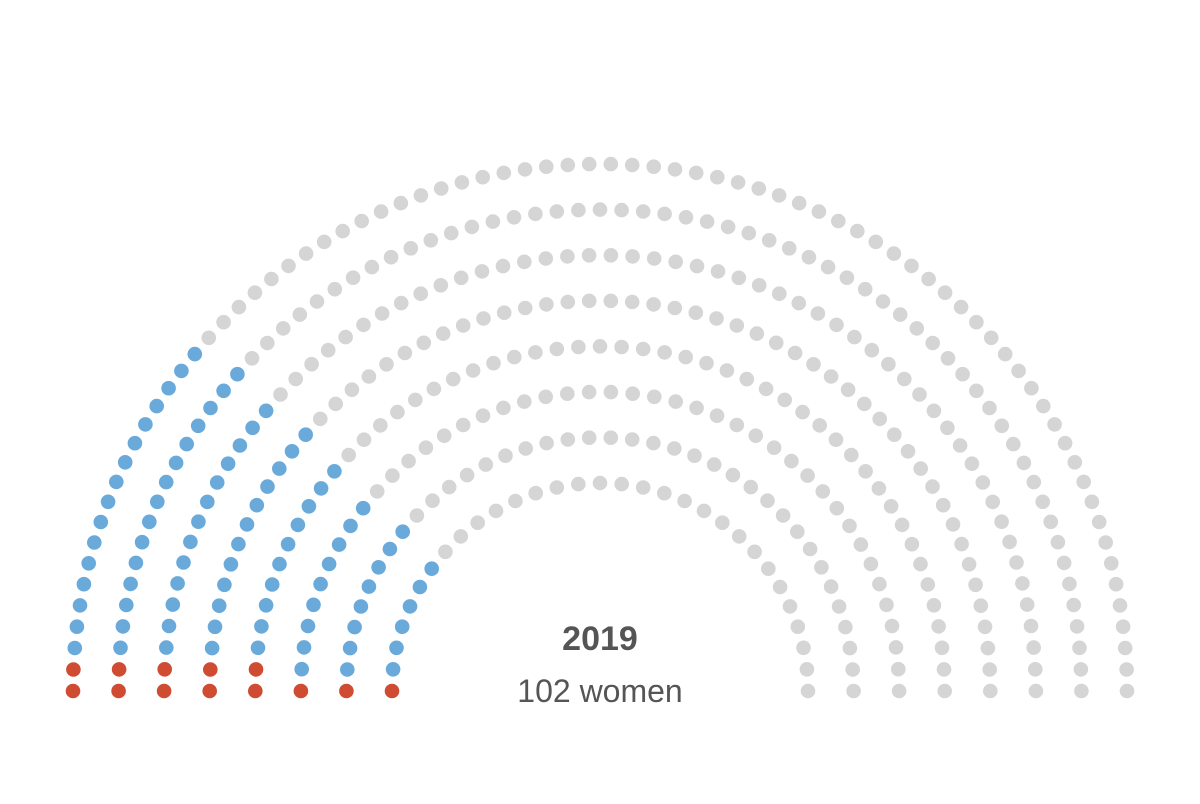 Image resolution: width=1200 pixels, height=804 pixels. What do you see at coordinates (600, 639) in the screenshot?
I see `chart-title: 2019` at bounding box center [600, 639].